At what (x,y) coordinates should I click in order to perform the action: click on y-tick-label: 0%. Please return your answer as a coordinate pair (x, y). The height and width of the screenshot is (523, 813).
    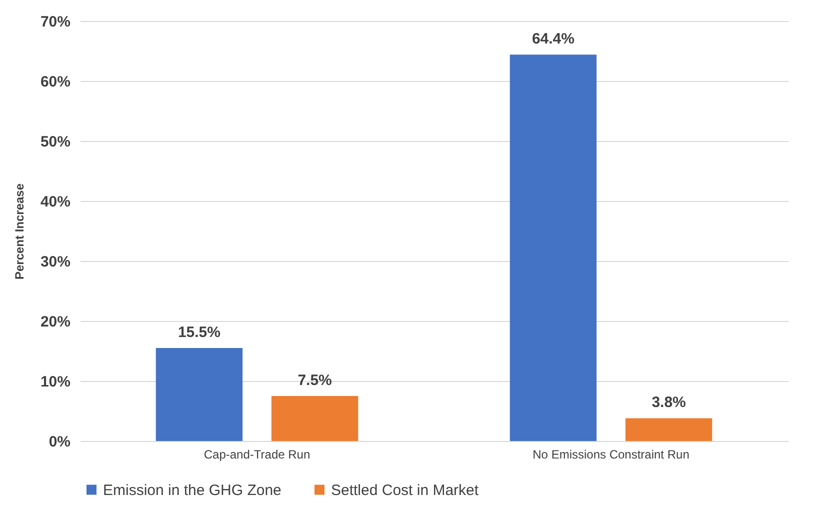
    Looking at the image, I should click on (59, 442).